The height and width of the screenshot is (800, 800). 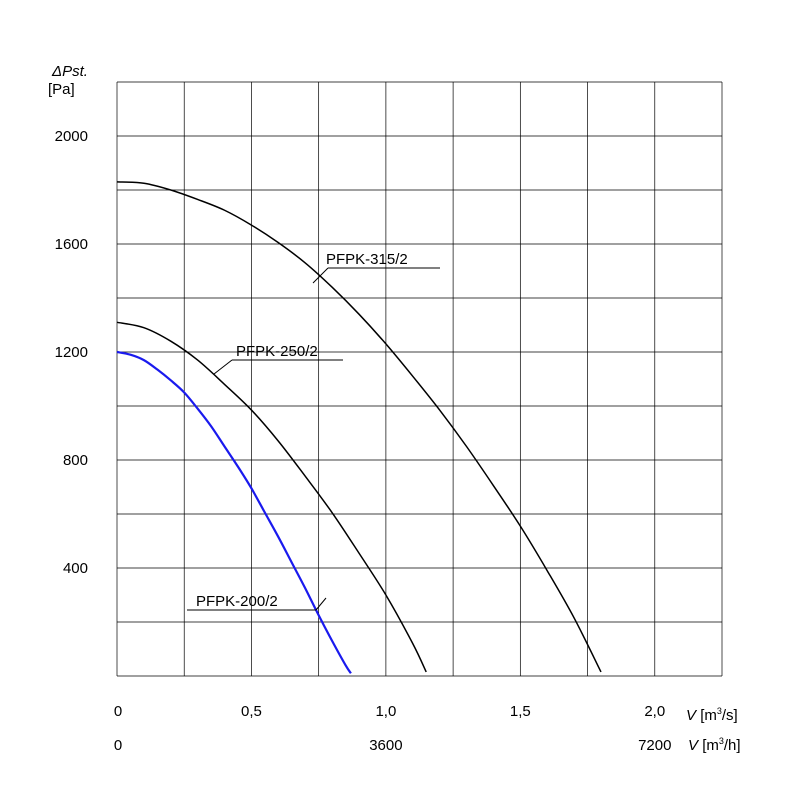 I want to click on x-tick-label-secondary: 0, so click(x=118, y=745).